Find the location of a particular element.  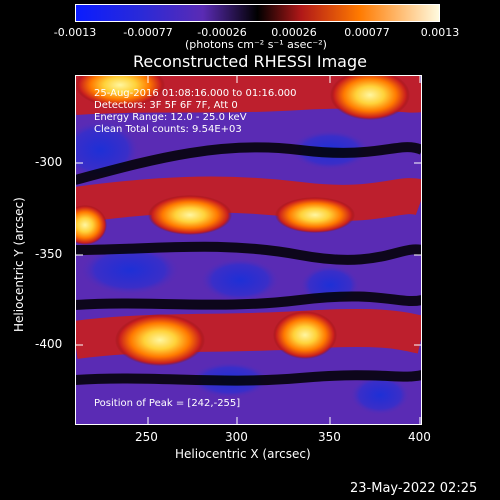

colorbar-units: (photons cm⁻² s⁻¹ asec⁻²) is located at coordinates (256, 44).